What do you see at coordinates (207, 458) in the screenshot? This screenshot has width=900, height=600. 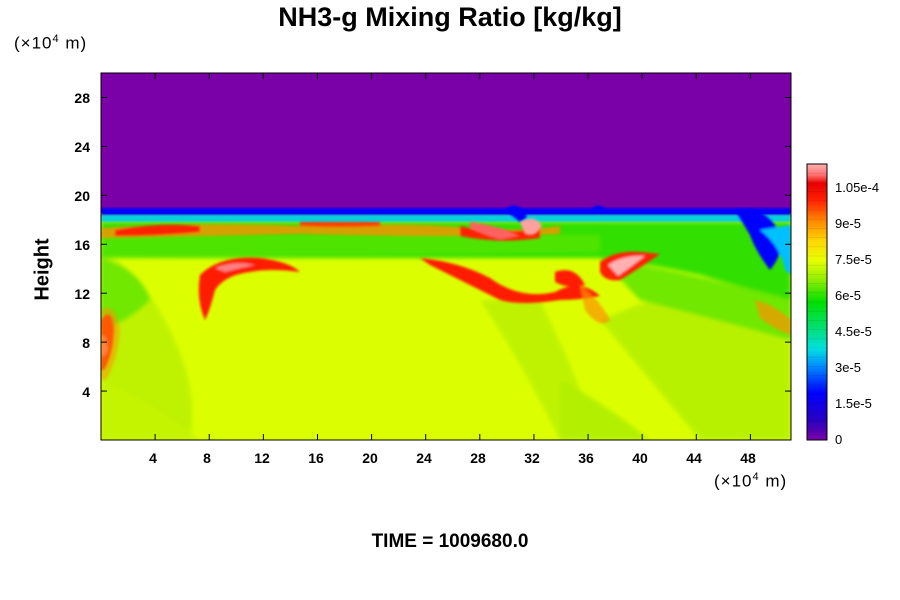 I see `x-tick-label: 8` at bounding box center [207, 458].